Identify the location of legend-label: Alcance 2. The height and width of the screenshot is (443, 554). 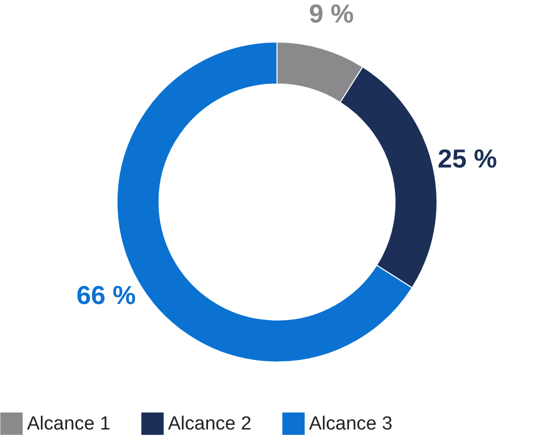
(210, 424).